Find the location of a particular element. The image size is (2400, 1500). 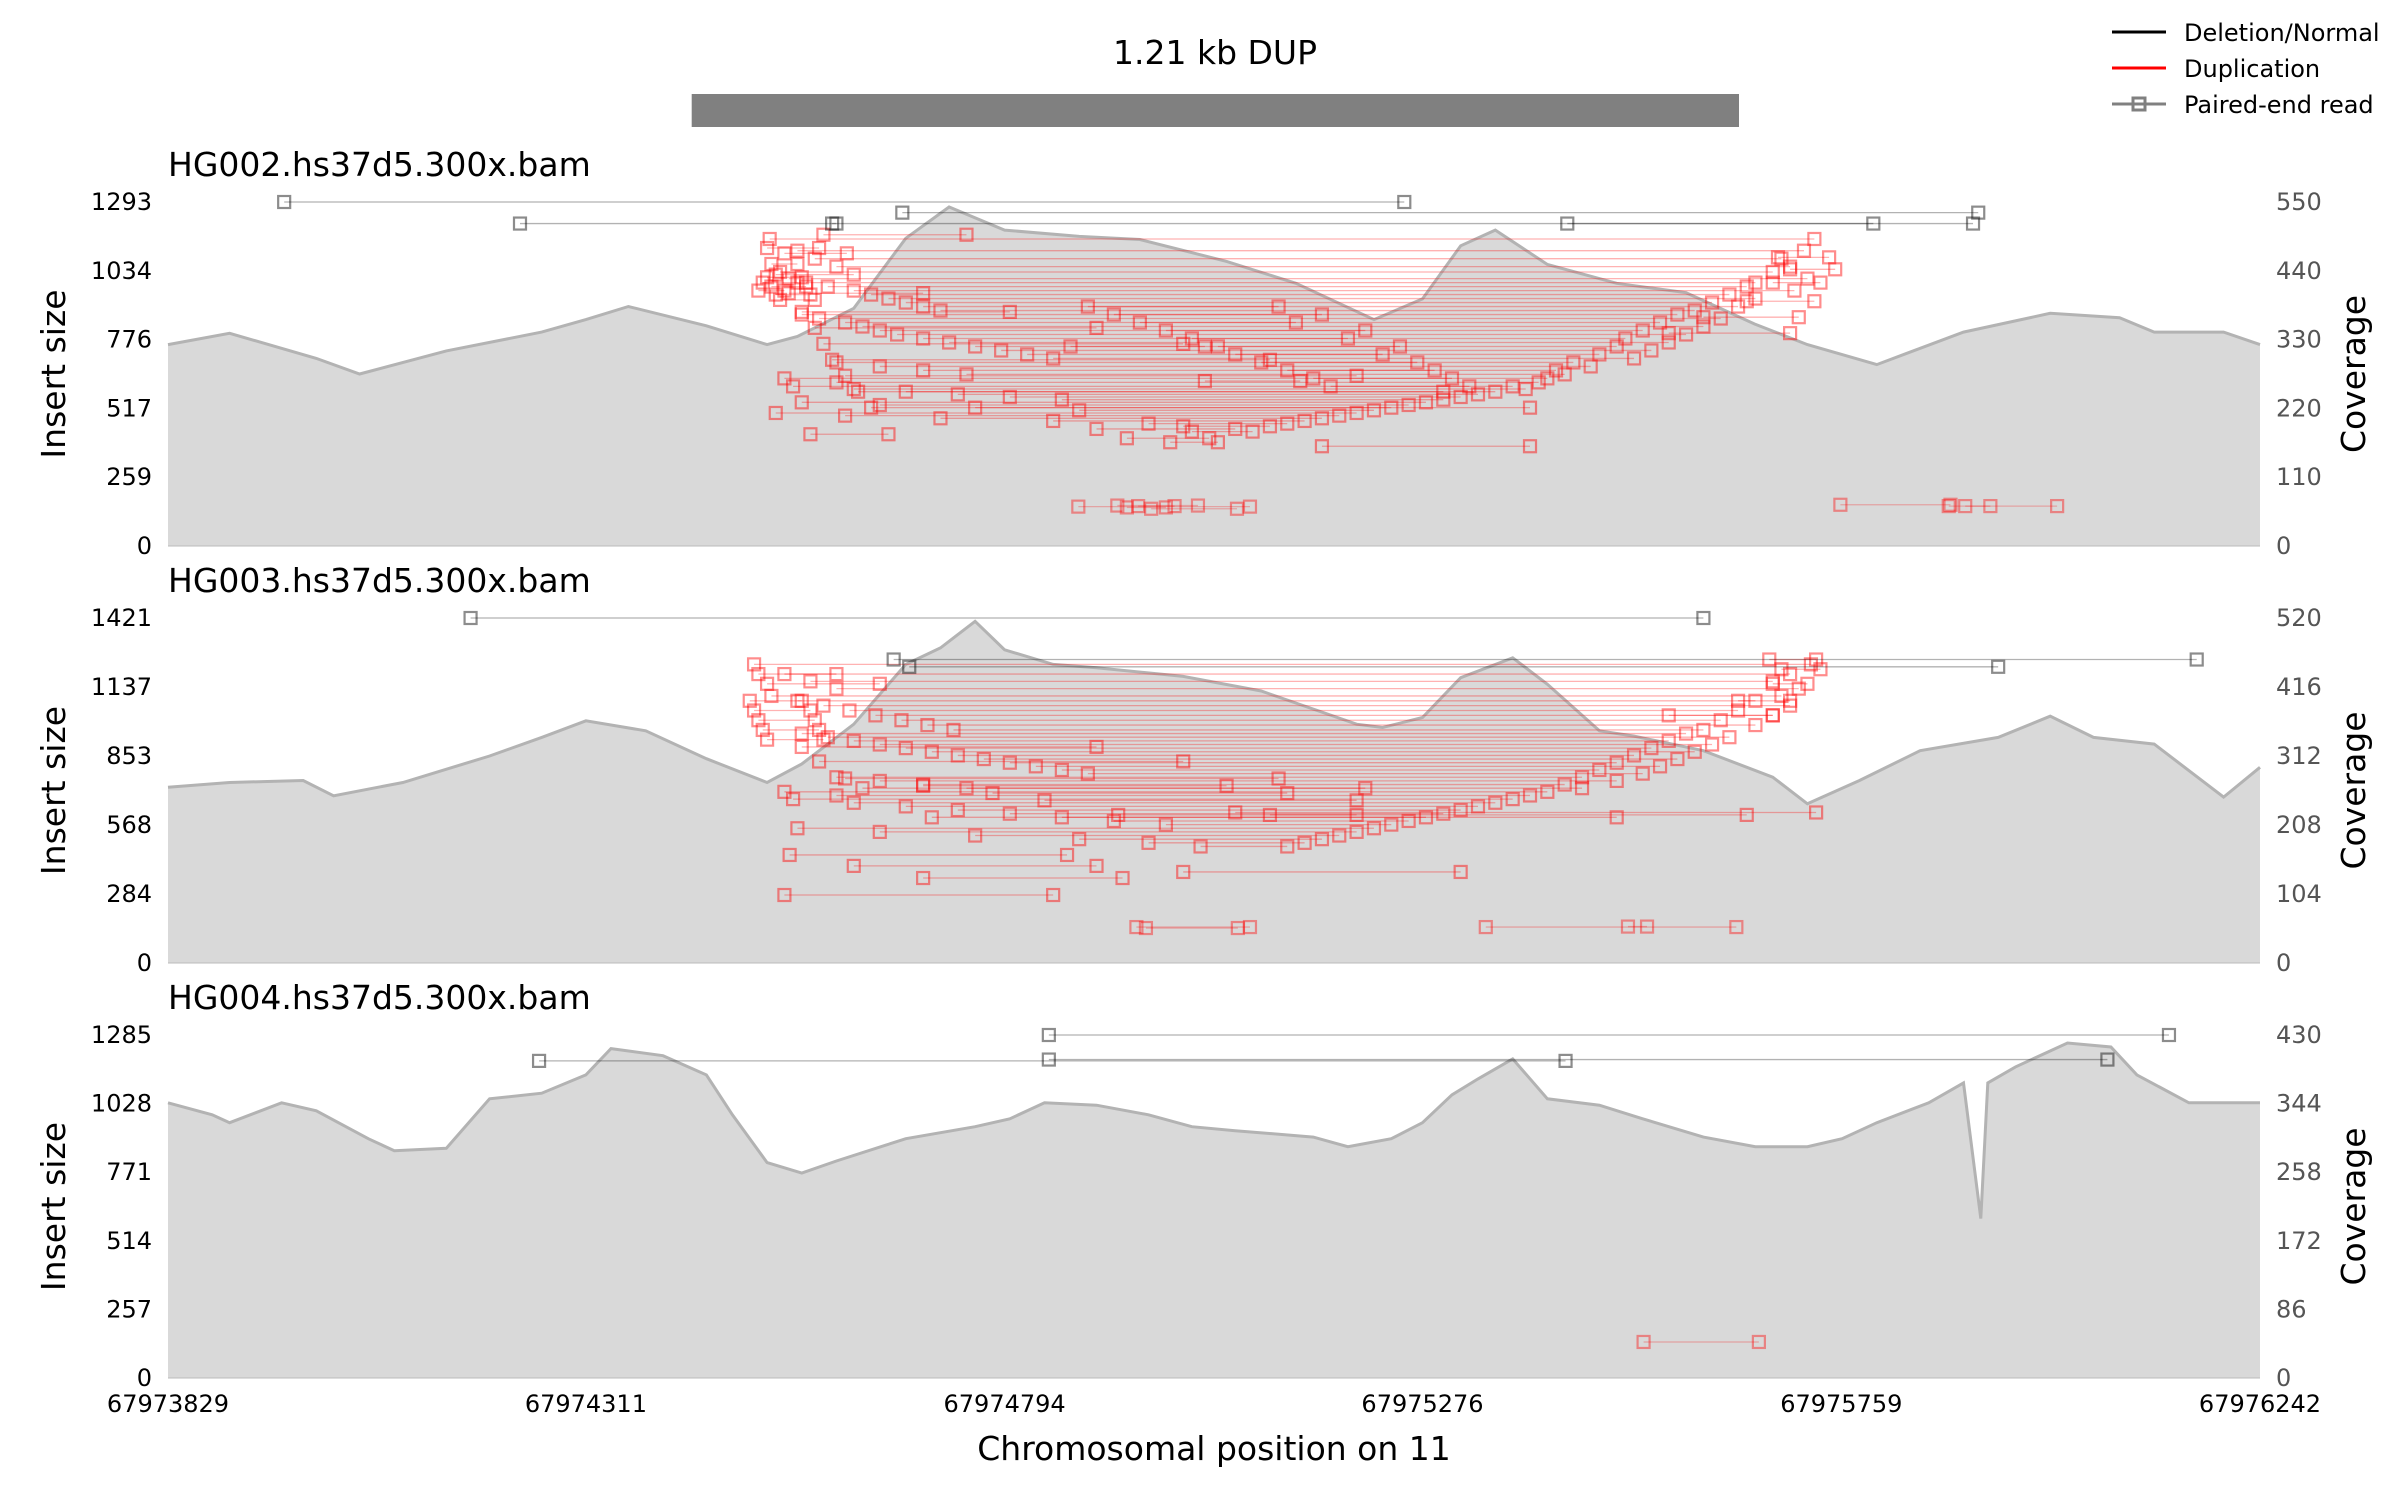

coverage-tick-label: 330 is located at coordinates (2299, 340).